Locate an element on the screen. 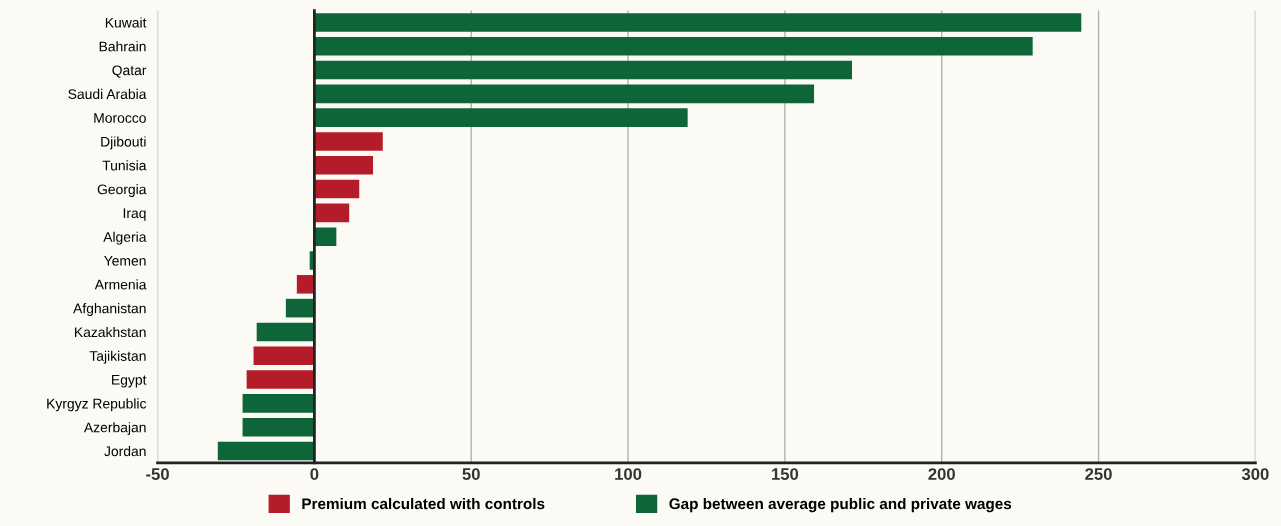 The height and width of the screenshot is (526, 1281). x-tick-label: 200 is located at coordinates (941, 474).